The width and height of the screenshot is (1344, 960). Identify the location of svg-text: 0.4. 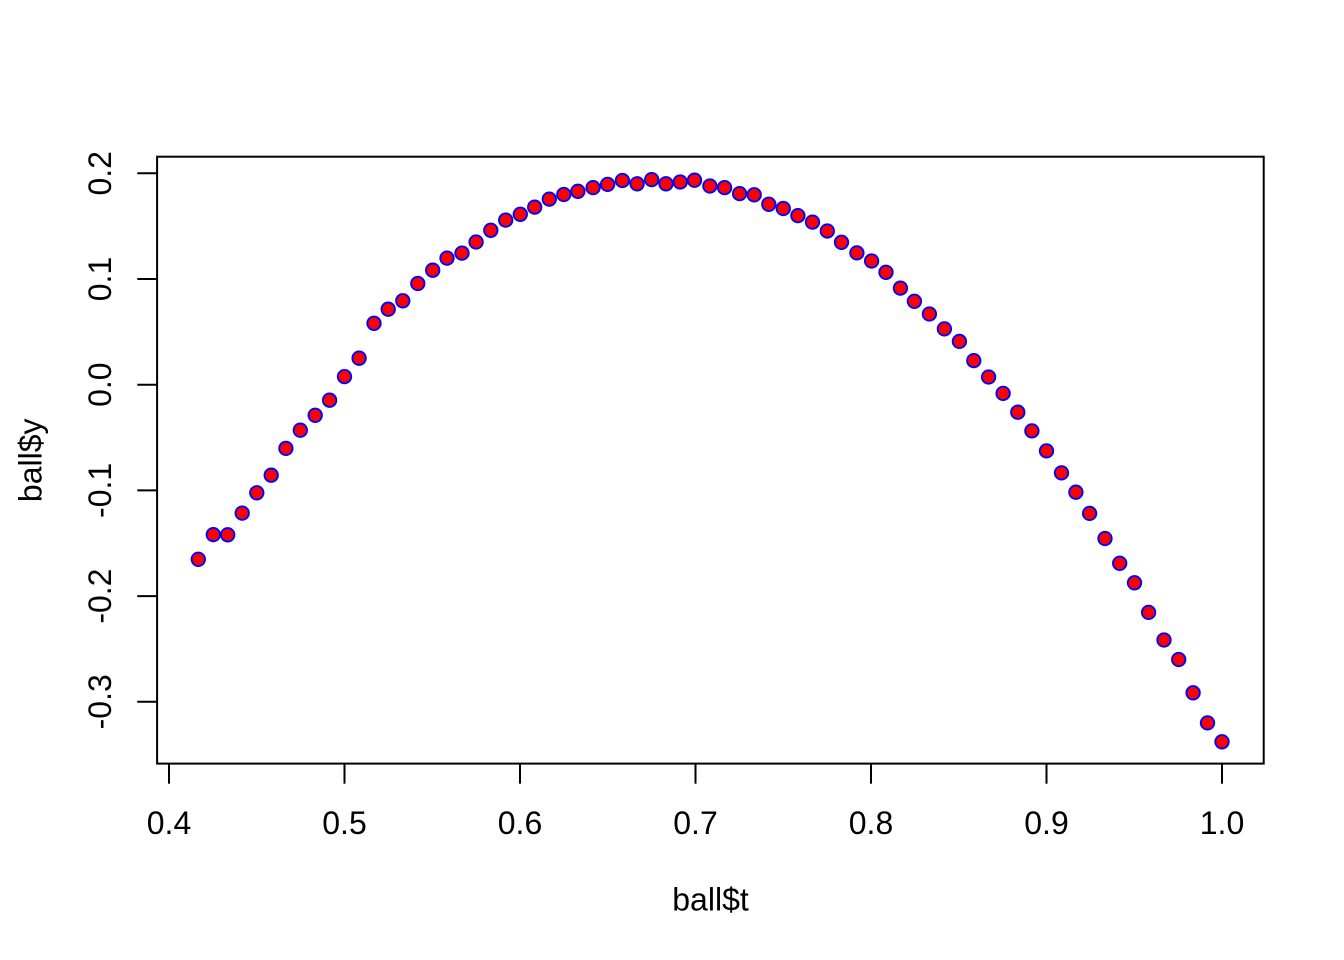
(169, 823).